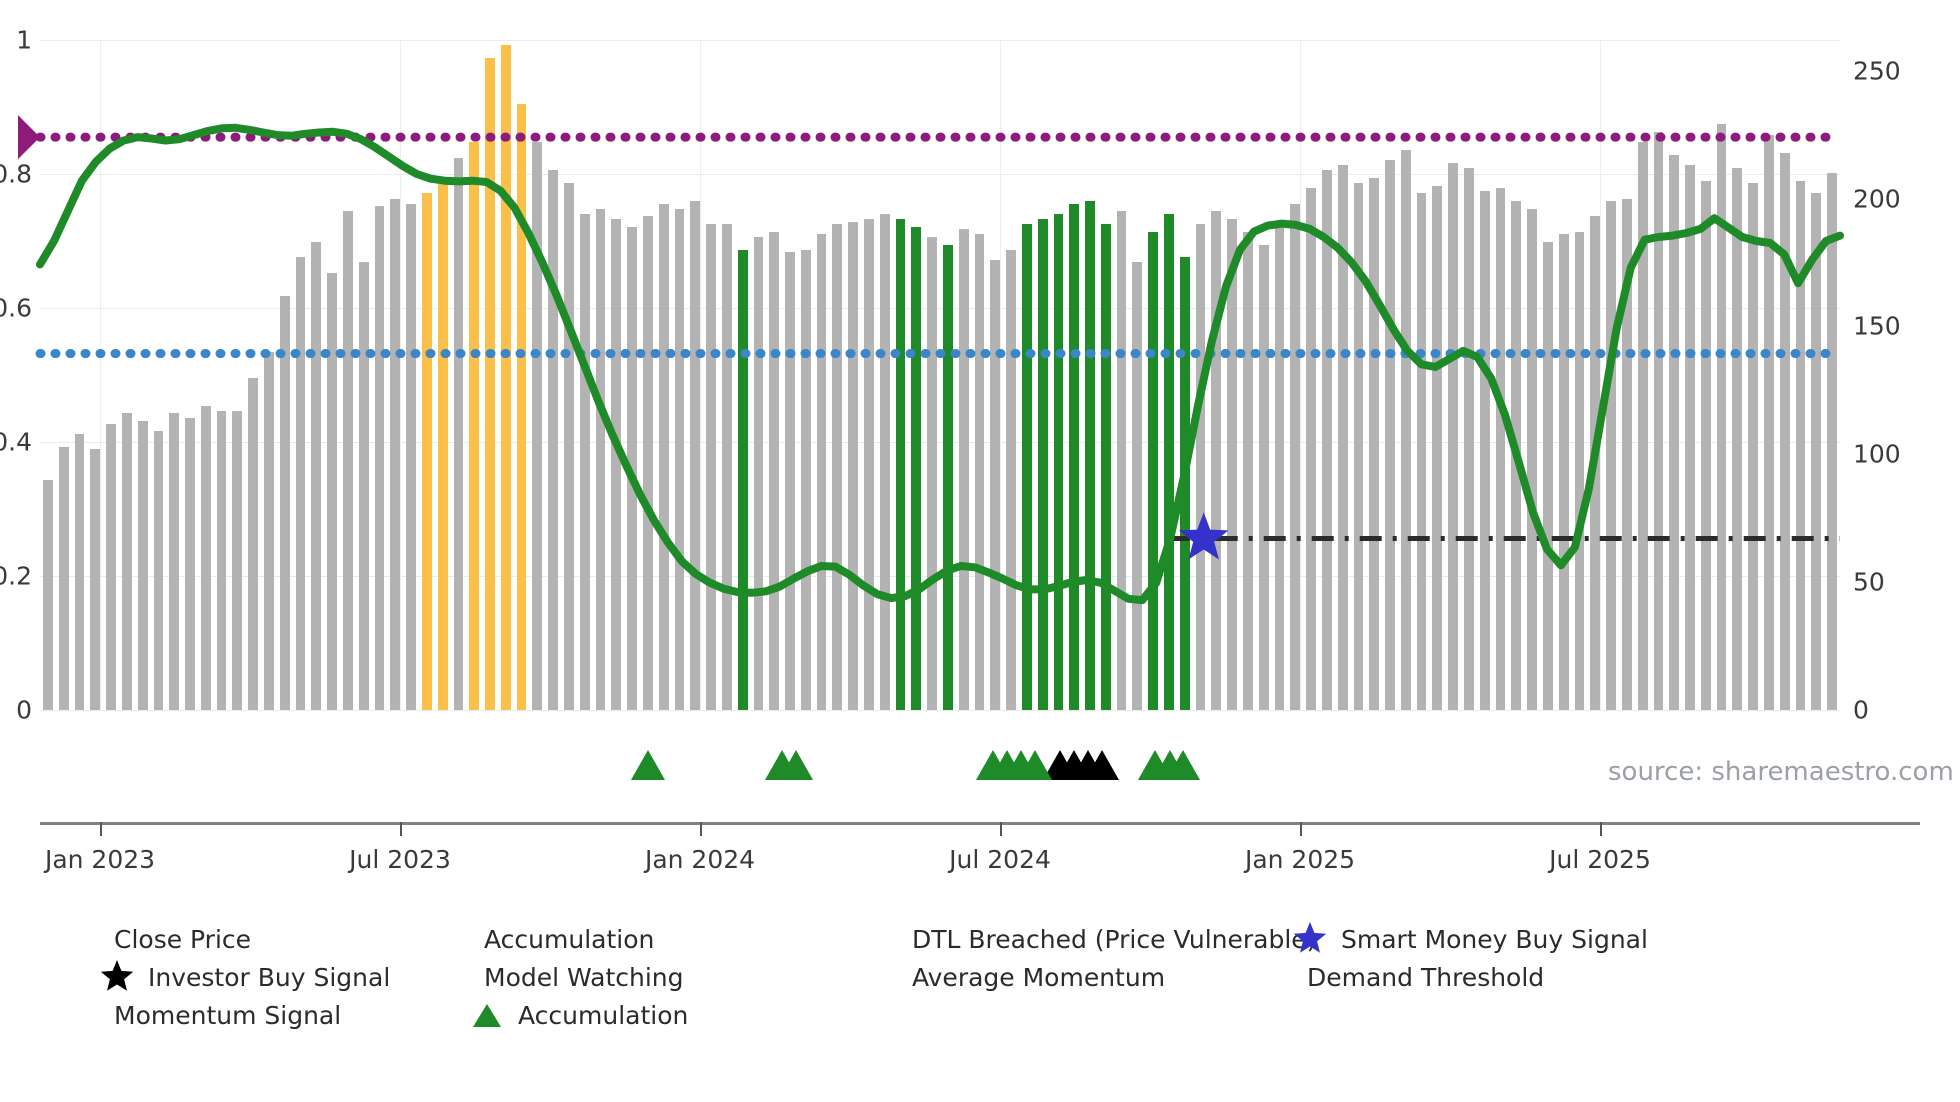 This screenshot has width=1960, height=1102. What do you see at coordinates (1114, 939) in the screenshot?
I see `legend-item-label: DTL Breached (Price Vulnerable)` at bounding box center [1114, 939].